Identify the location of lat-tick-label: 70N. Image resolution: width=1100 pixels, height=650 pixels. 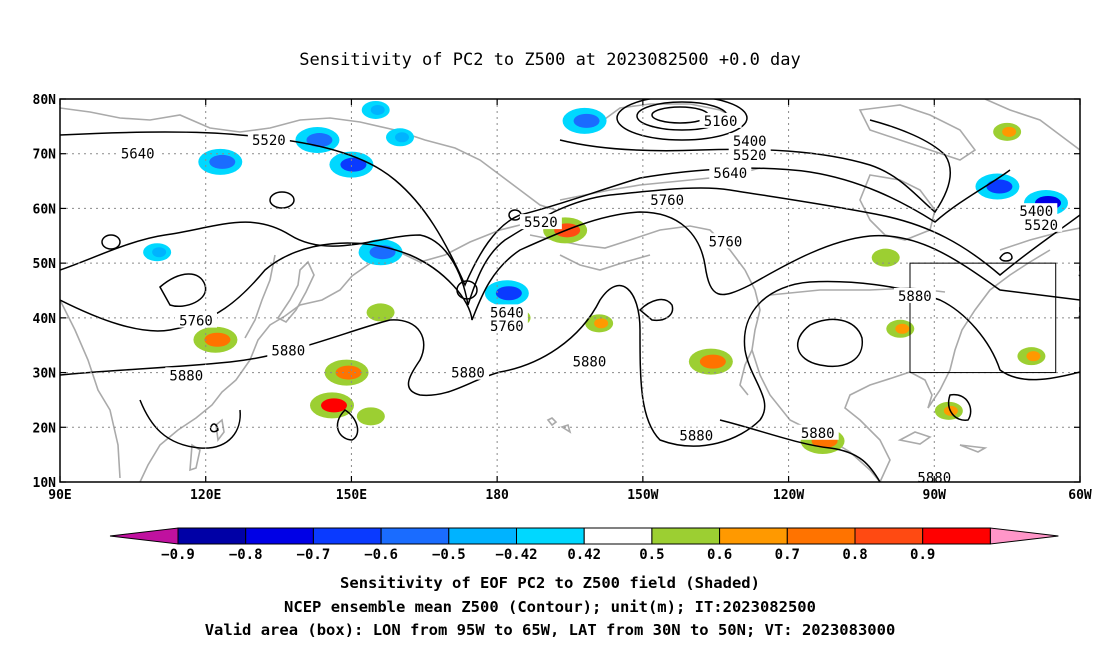
(45, 155).